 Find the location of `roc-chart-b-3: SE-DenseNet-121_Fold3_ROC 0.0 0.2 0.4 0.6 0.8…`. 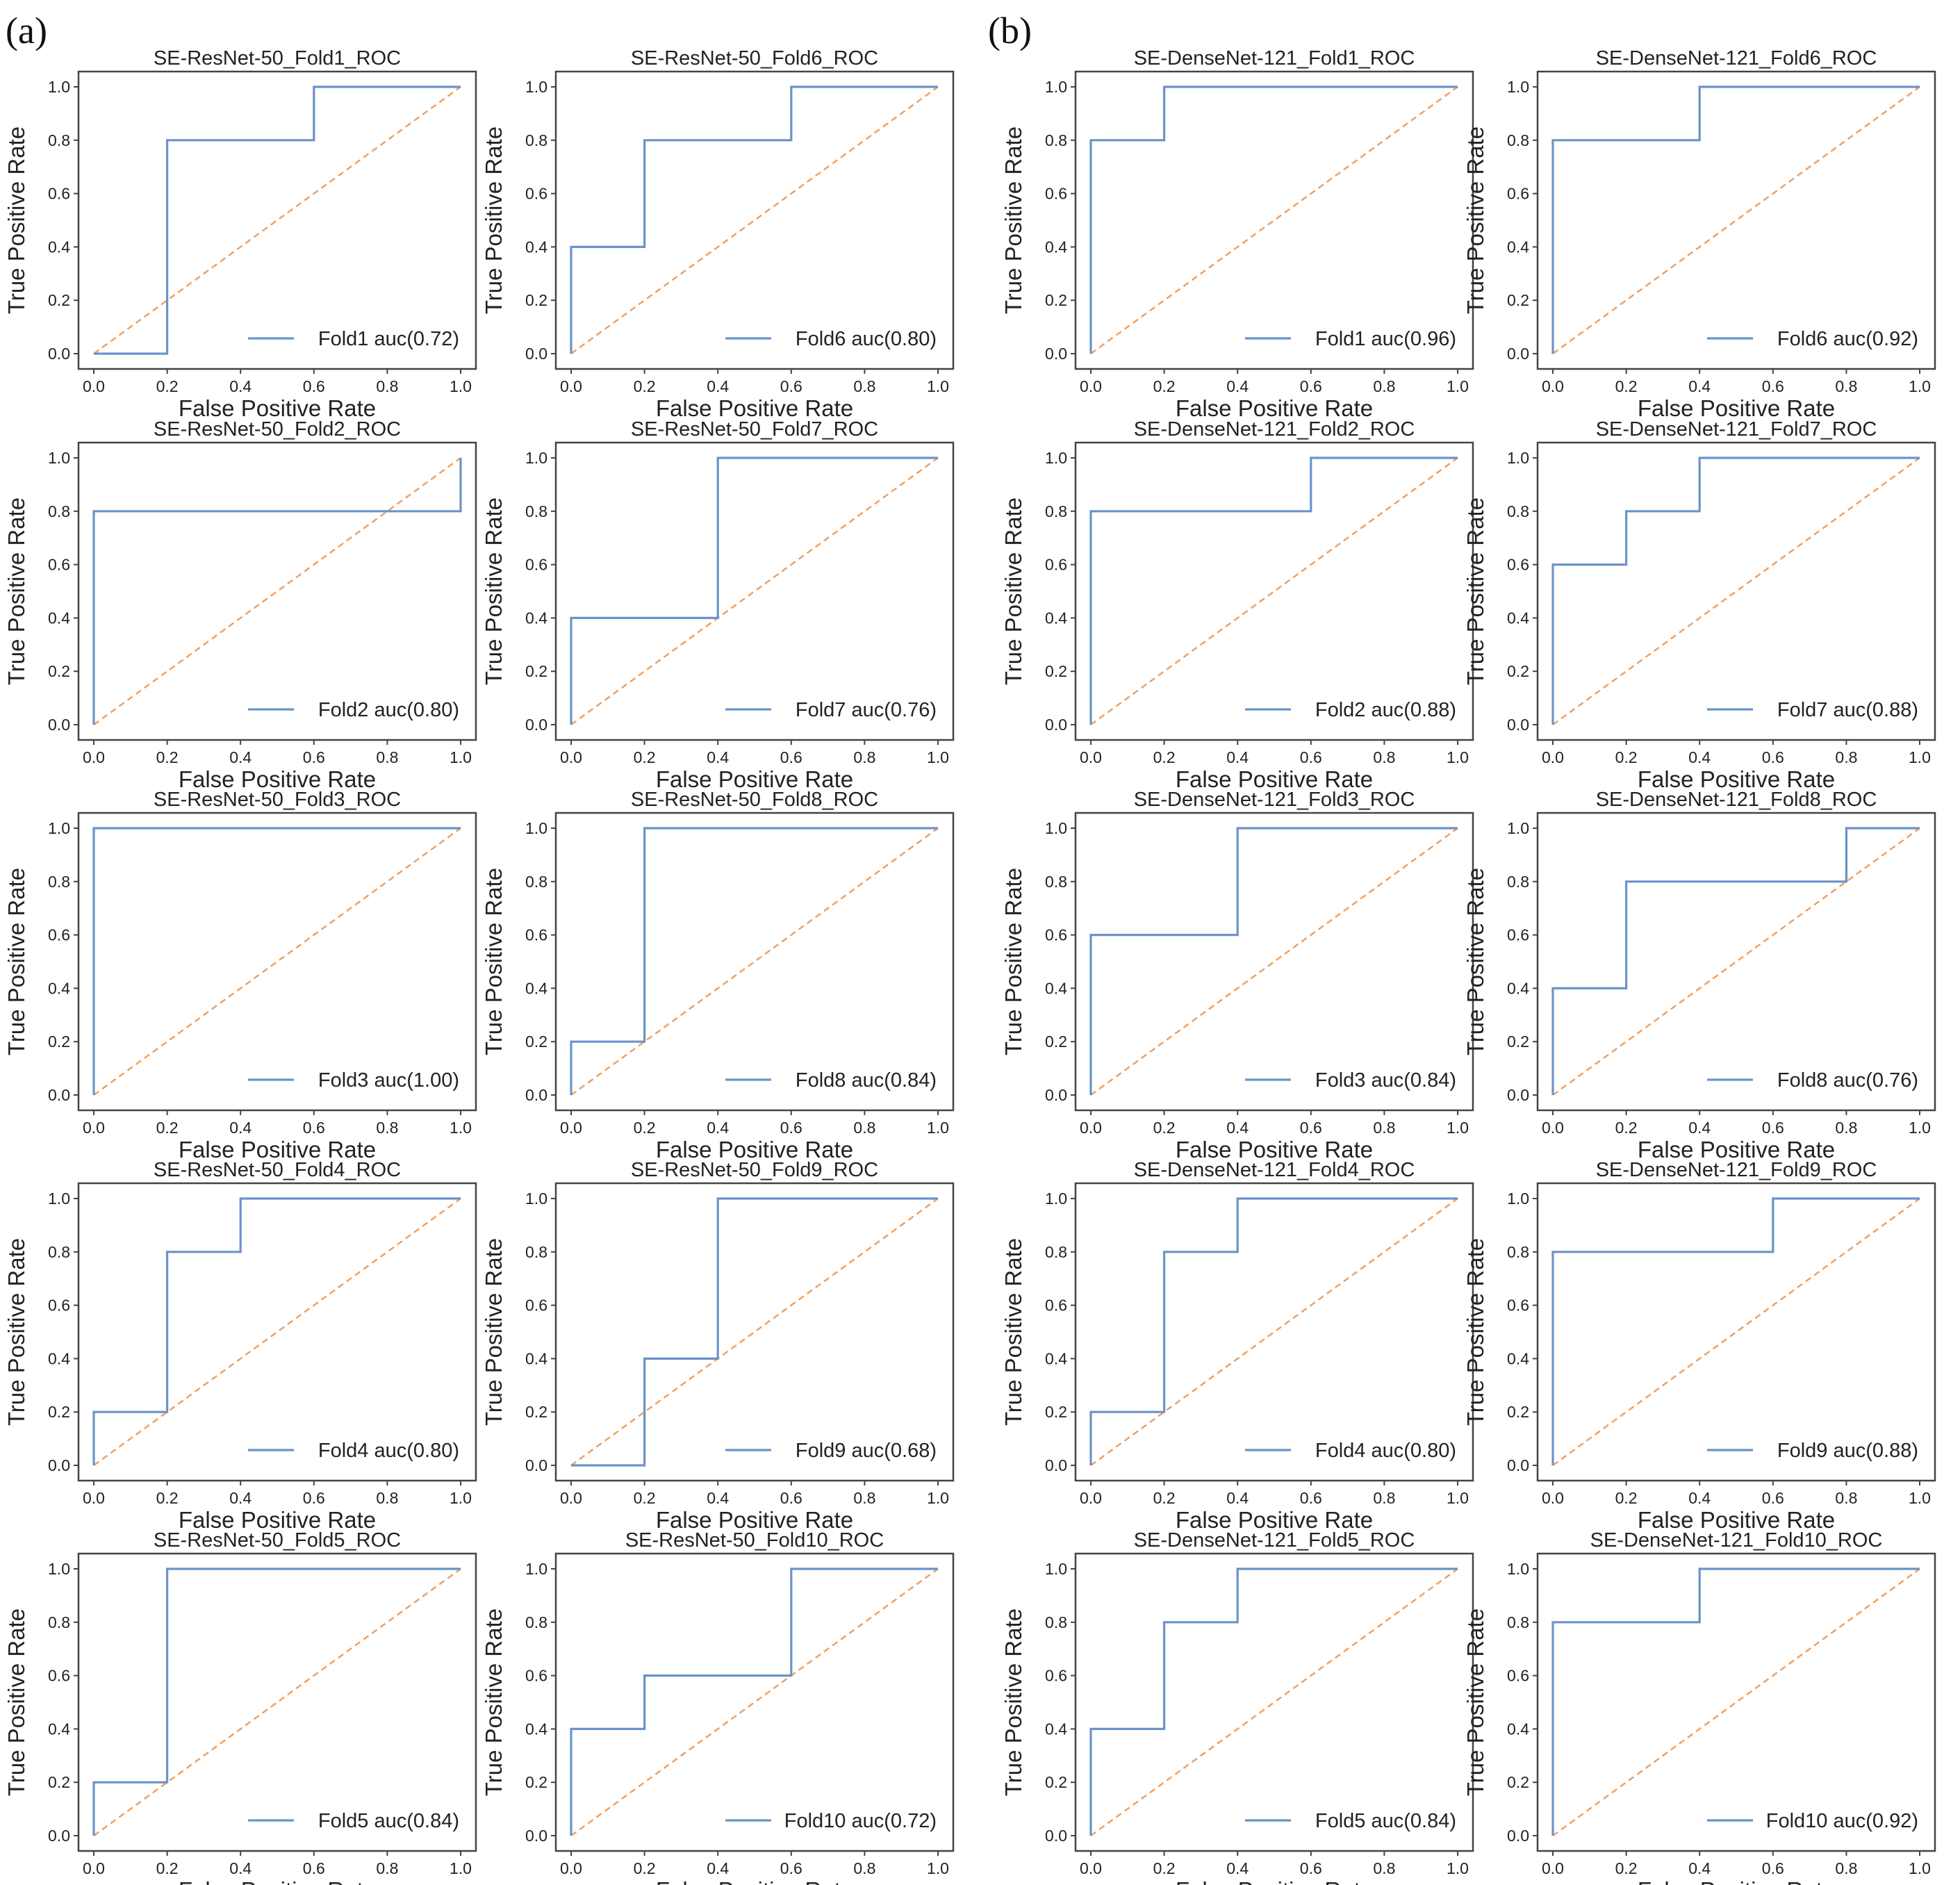

roc-chart-b-3: SE-DenseNet-121_Fold3_ROC 0.0 0.2 0.4 0.6 0.8… is located at coordinates (1237, 975).